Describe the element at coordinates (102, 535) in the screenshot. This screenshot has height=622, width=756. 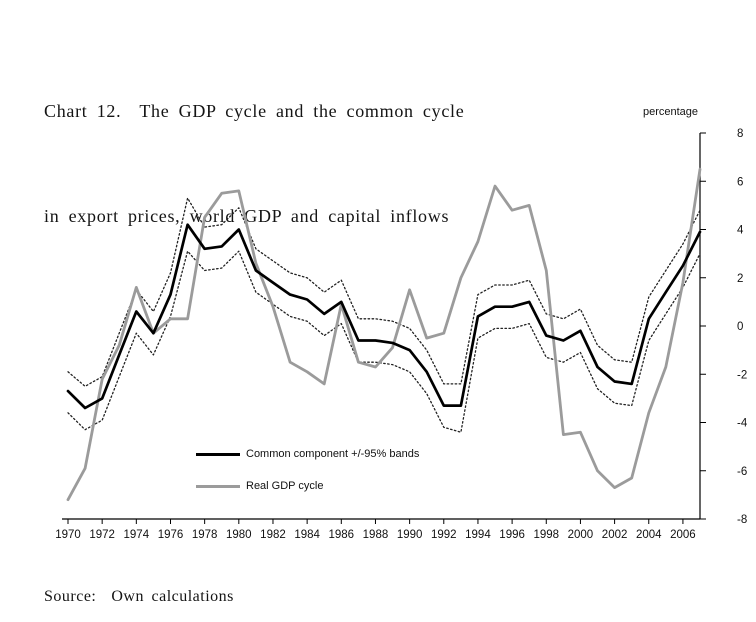
I see `x-tick-label: 1972` at that location.